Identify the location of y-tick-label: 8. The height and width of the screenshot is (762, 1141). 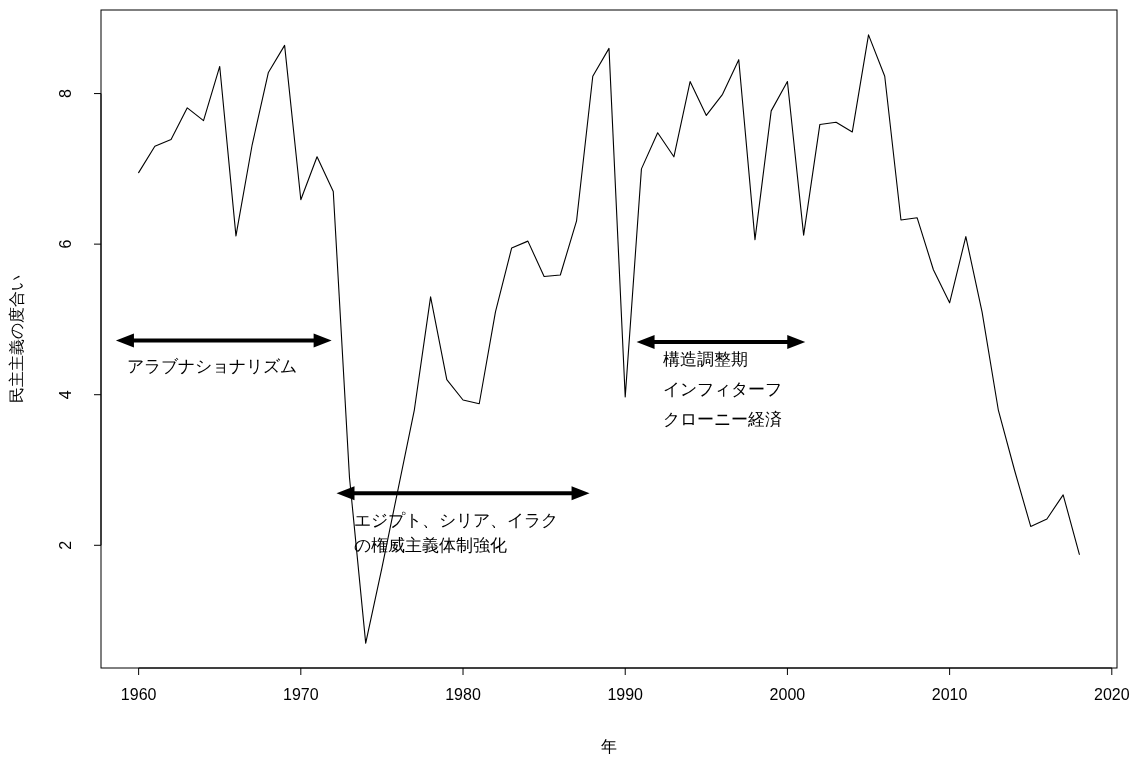
(65, 94).